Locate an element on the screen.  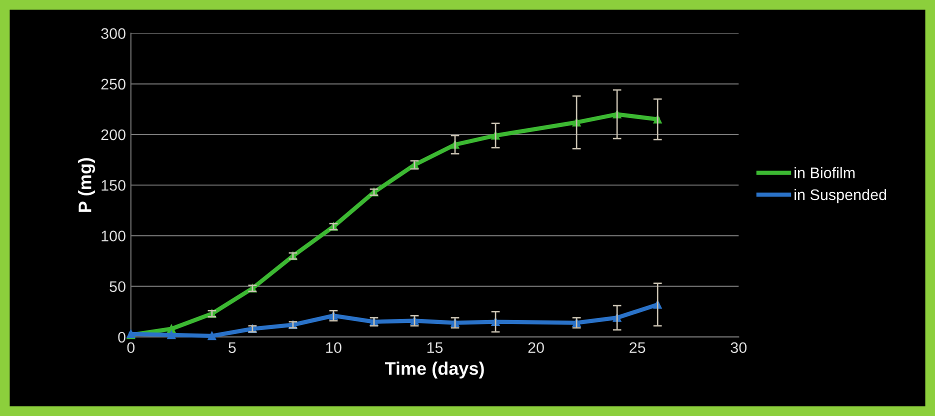
y-tick-label: 300 is located at coordinates (113, 33).